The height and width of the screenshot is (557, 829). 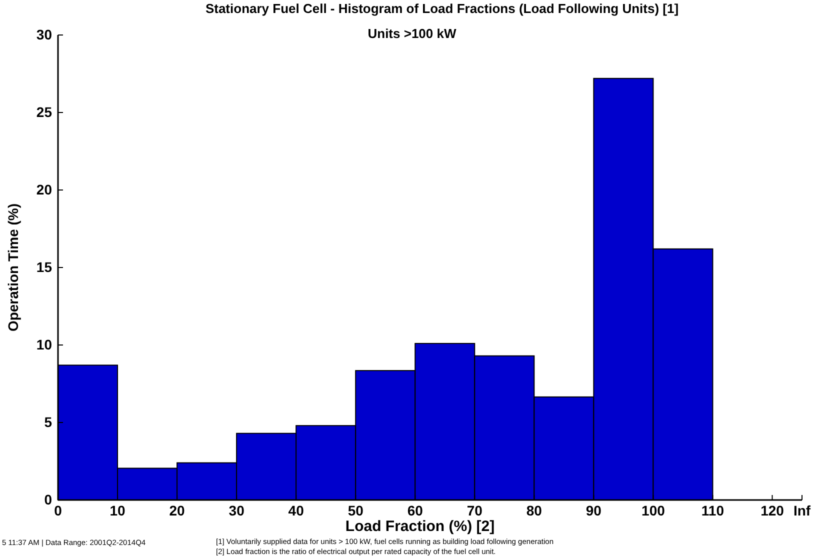 What do you see at coordinates (48, 499) in the screenshot?
I see `y-tick-label: 0` at bounding box center [48, 499].